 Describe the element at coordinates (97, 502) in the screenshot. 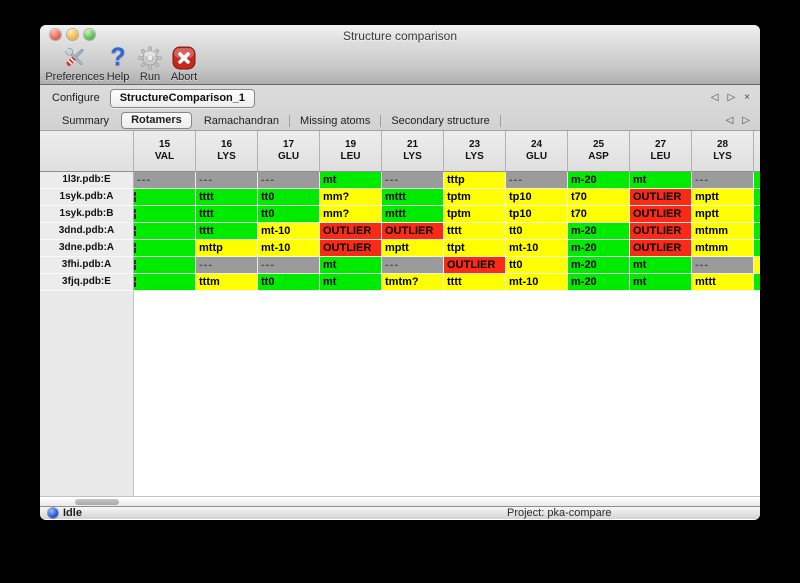

I see `scrollbar-thumb` at that location.